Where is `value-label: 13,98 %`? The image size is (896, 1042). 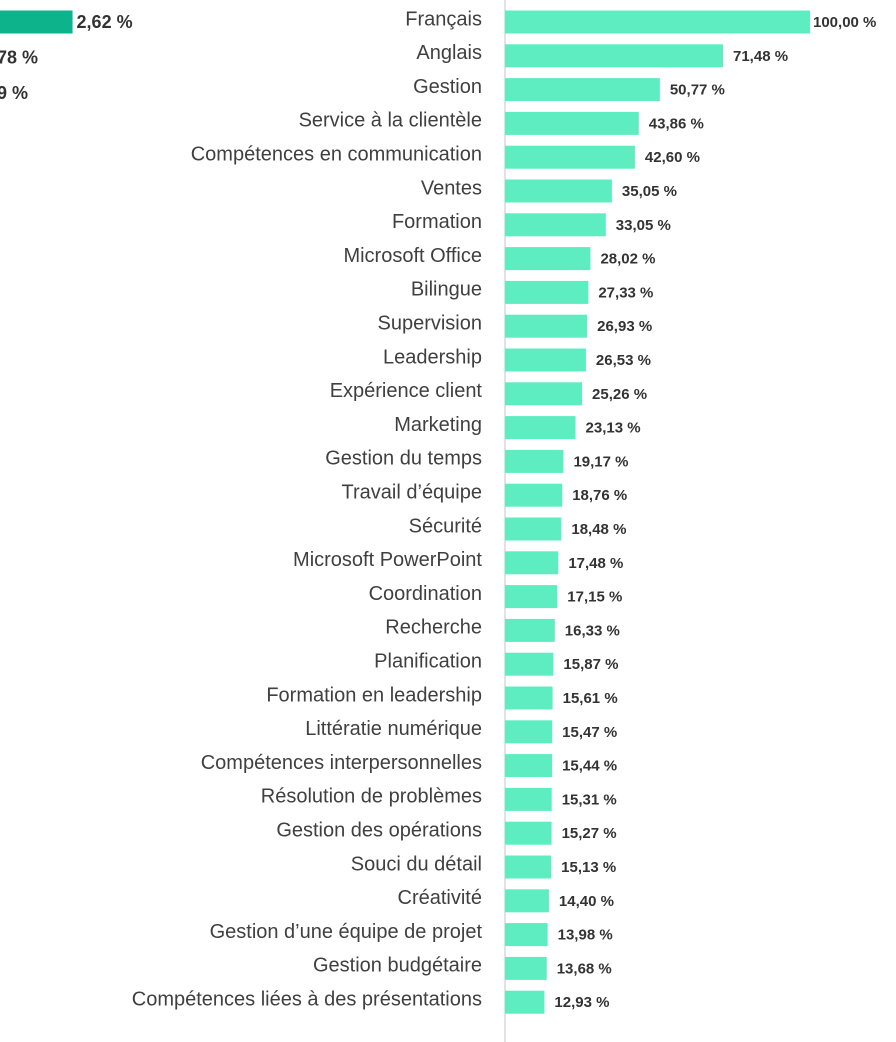
value-label: 13,98 % is located at coordinates (585, 935).